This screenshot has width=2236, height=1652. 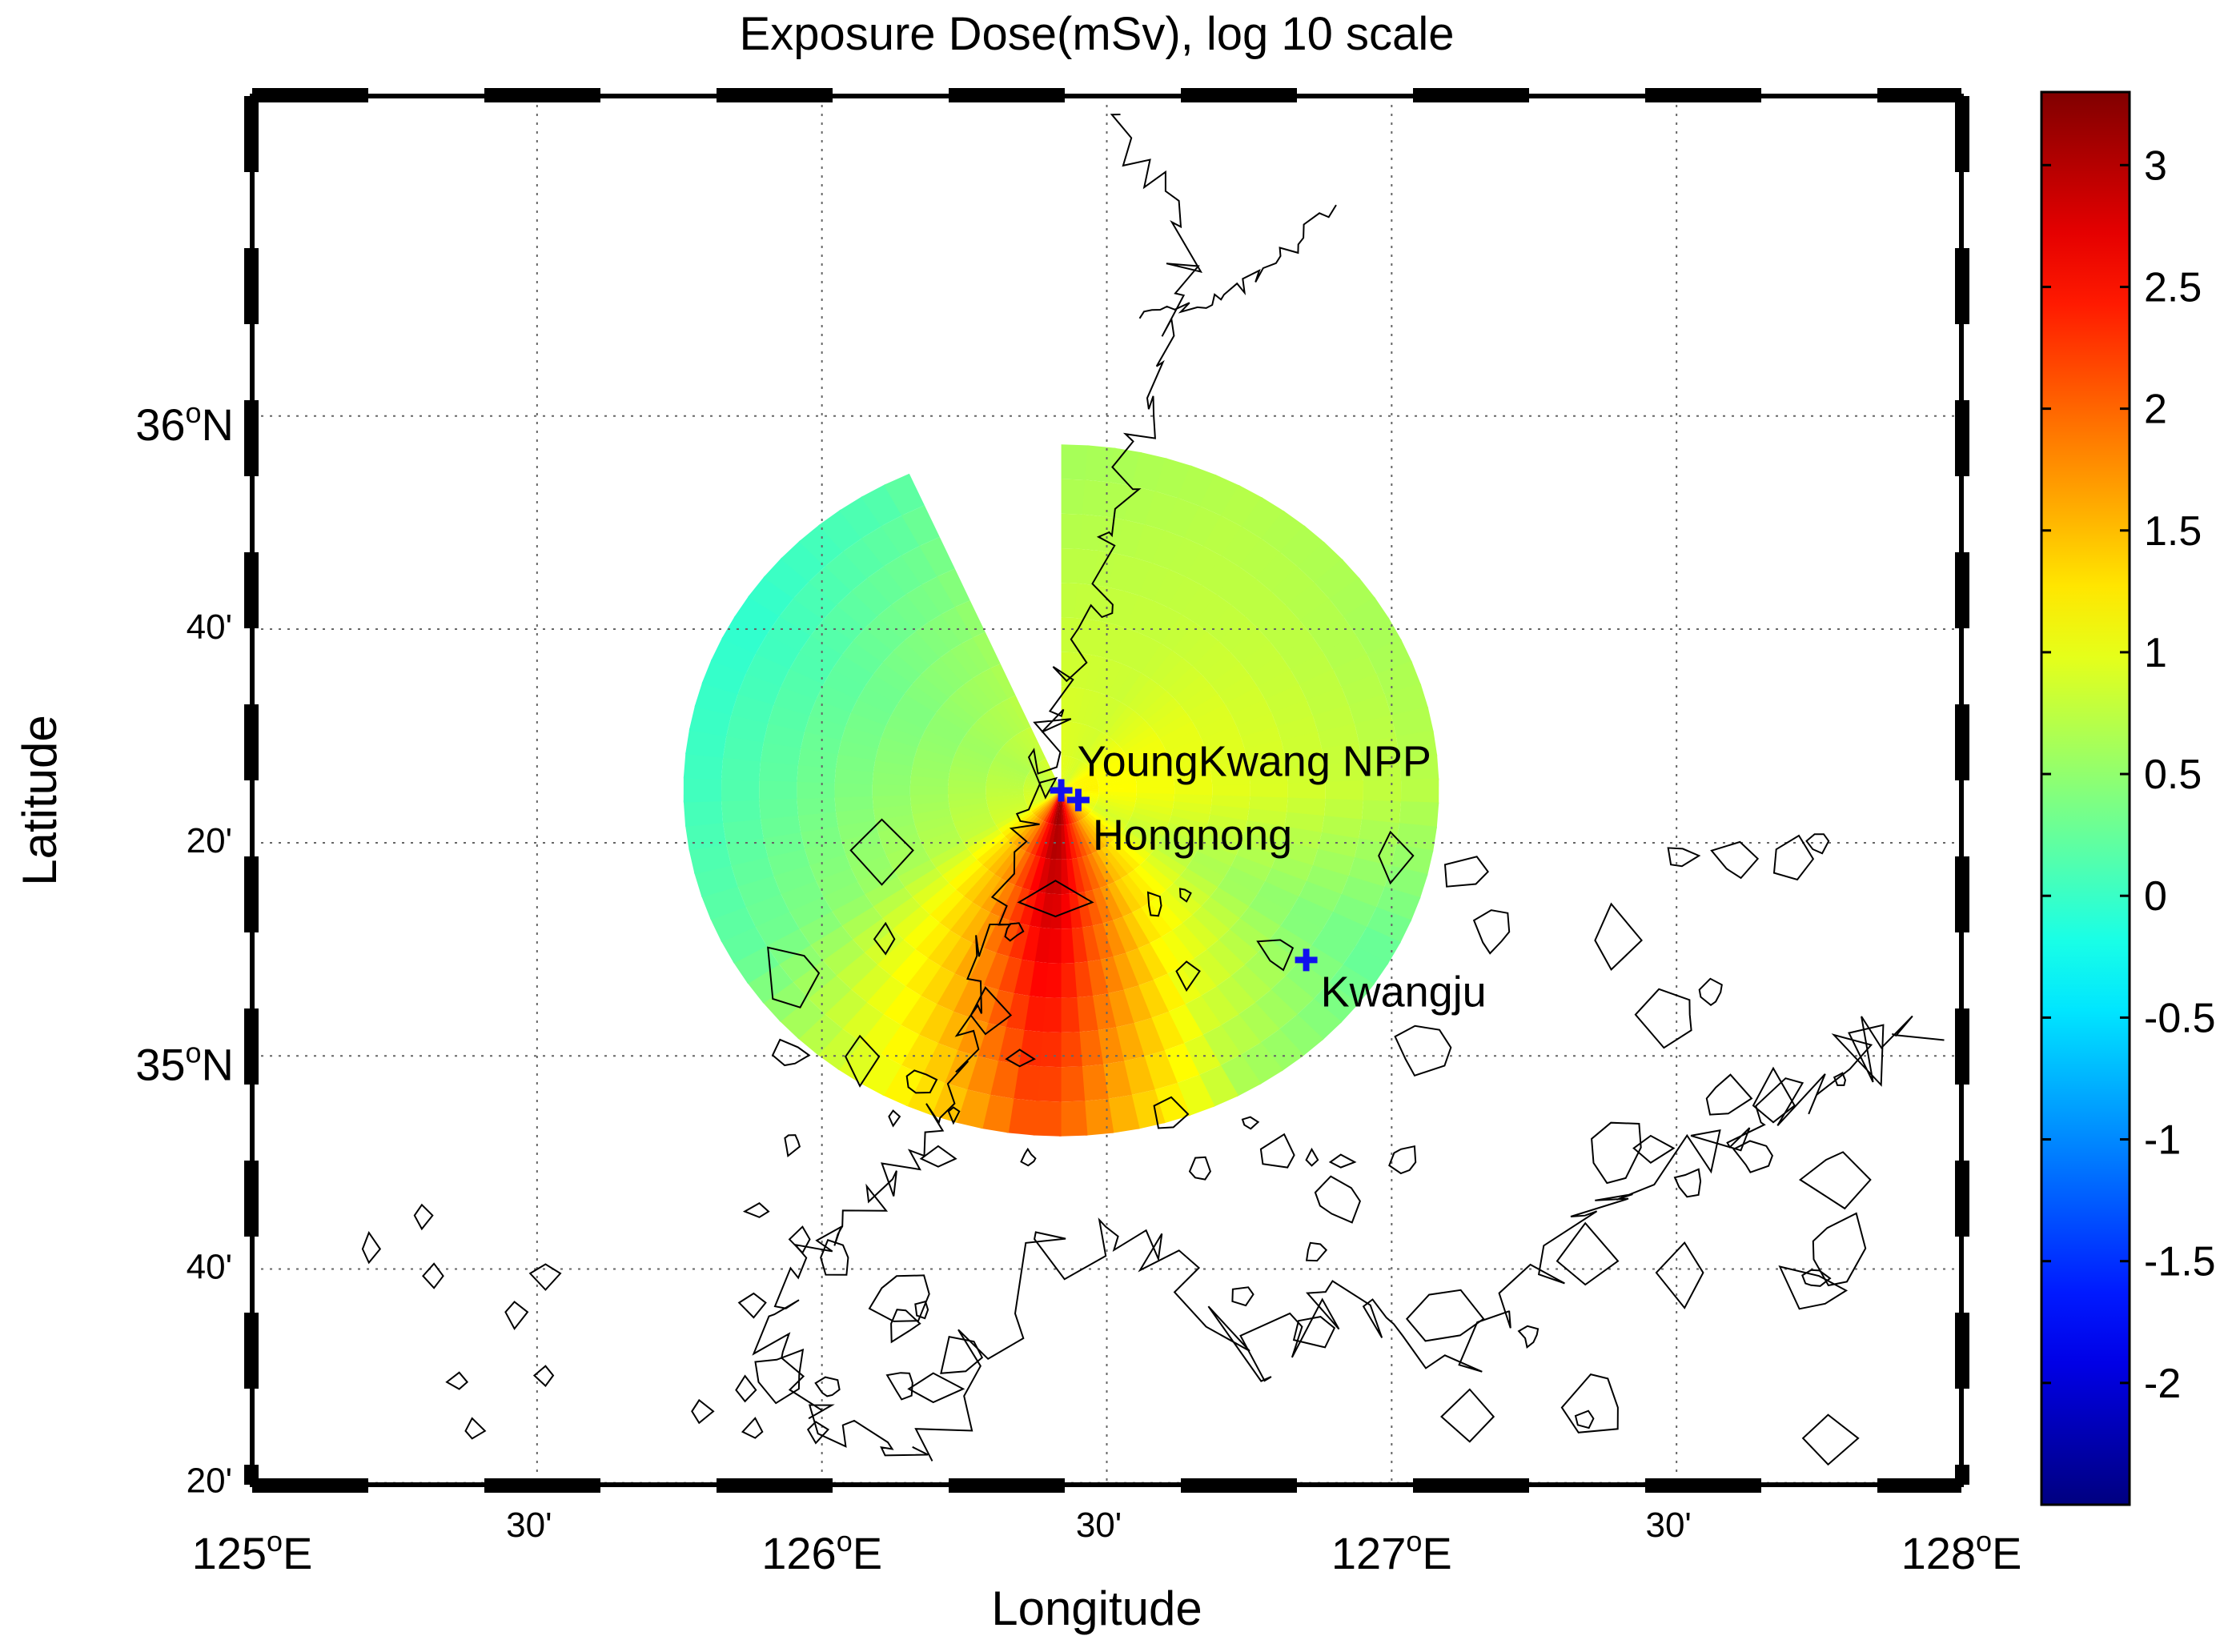 What do you see at coordinates (2173, 287) in the screenshot?
I see `colorbar-tick-label: 2.5` at bounding box center [2173, 287].